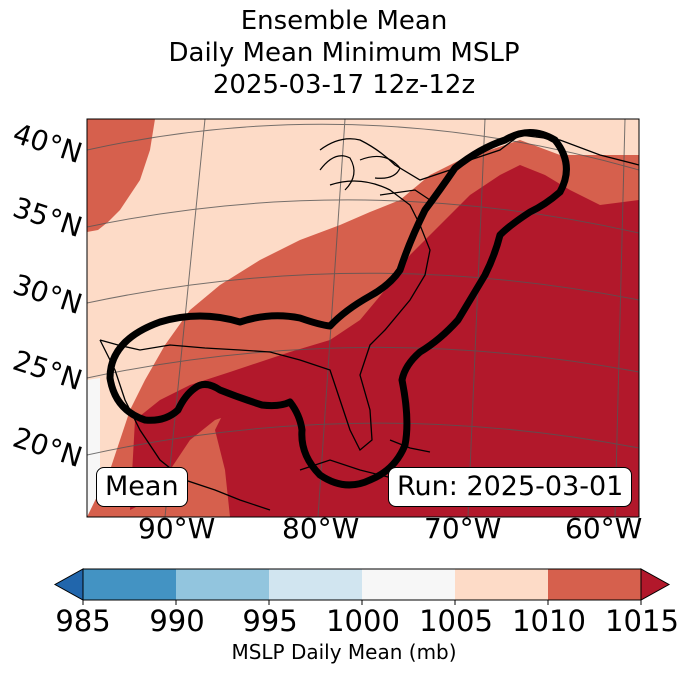  I want to click on lon-label-60: 60°W, so click(604, 528).